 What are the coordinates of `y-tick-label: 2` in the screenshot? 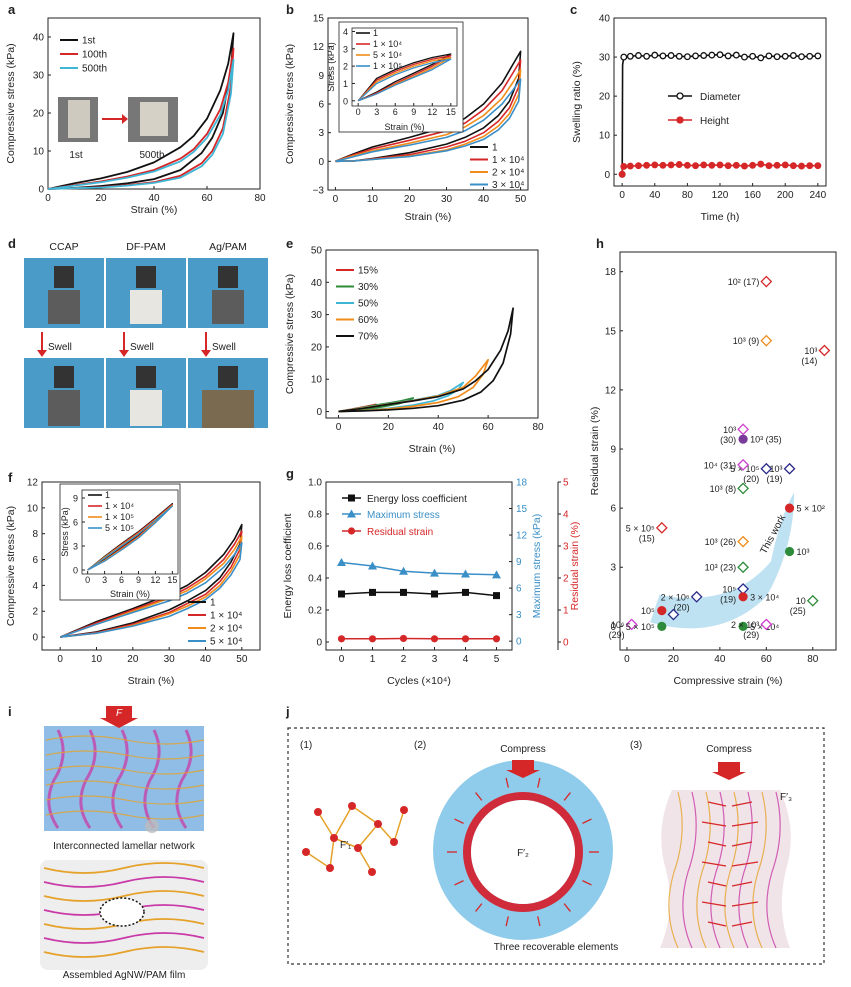 It's located at (35, 612).